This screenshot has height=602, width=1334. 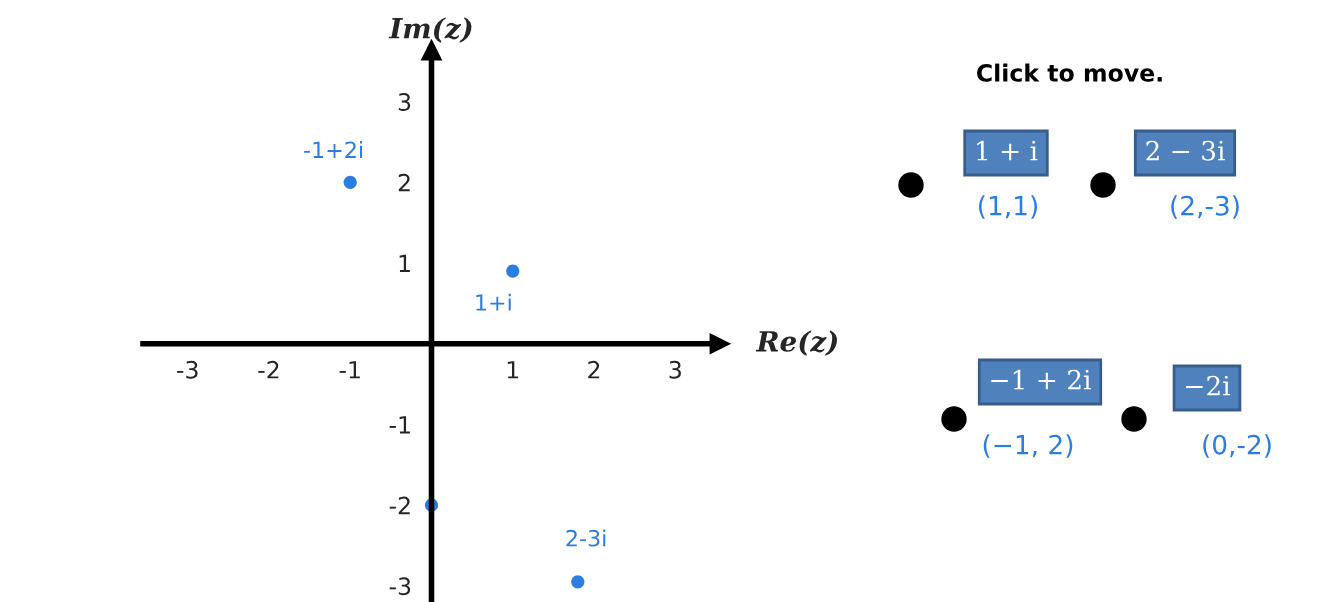 What do you see at coordinates (1028, 446) in the screenshot?
I see `text: (−1, 2)` at bounding box center [1028, 446].